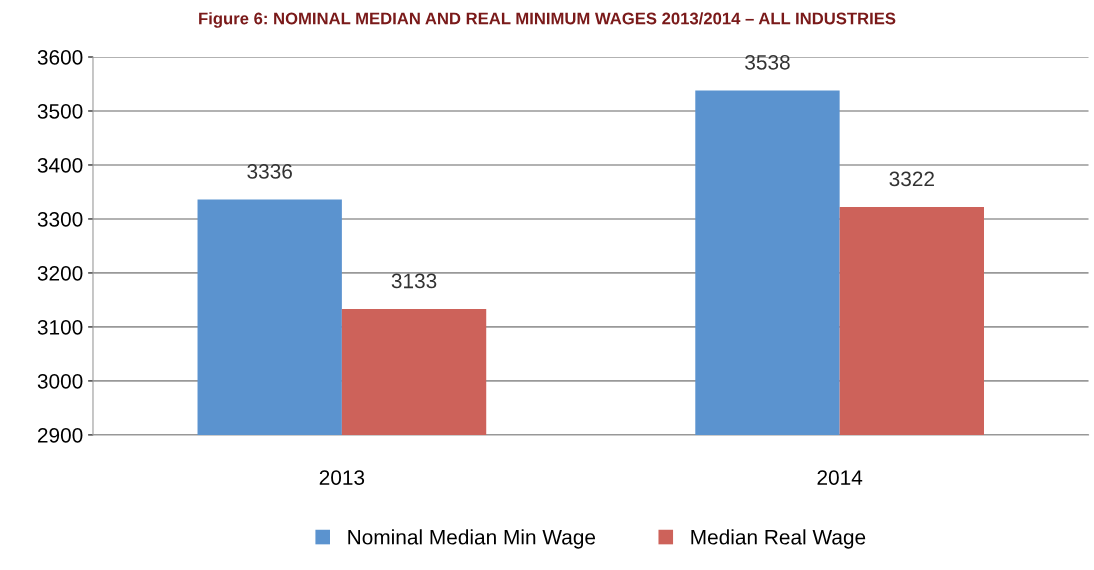 The width and height of the screenshot is (1094, 570). What do you see at coordinates (60, 381) in the screenshot?
I see `y-tick-label: 3000` at bounding box center [60, 381].